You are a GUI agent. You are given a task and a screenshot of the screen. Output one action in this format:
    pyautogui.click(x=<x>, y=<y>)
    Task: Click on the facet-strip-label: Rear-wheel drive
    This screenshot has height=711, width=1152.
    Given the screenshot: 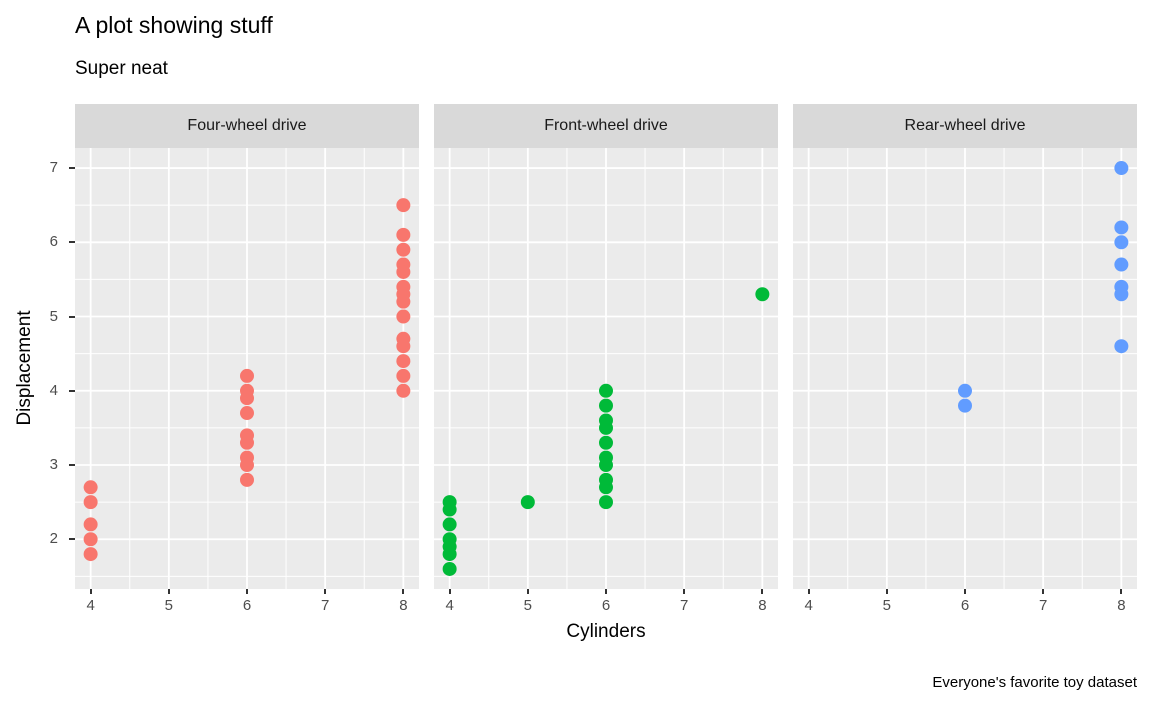 What is the action you would take?
    pyautogui.click(x=965, y=125)
    